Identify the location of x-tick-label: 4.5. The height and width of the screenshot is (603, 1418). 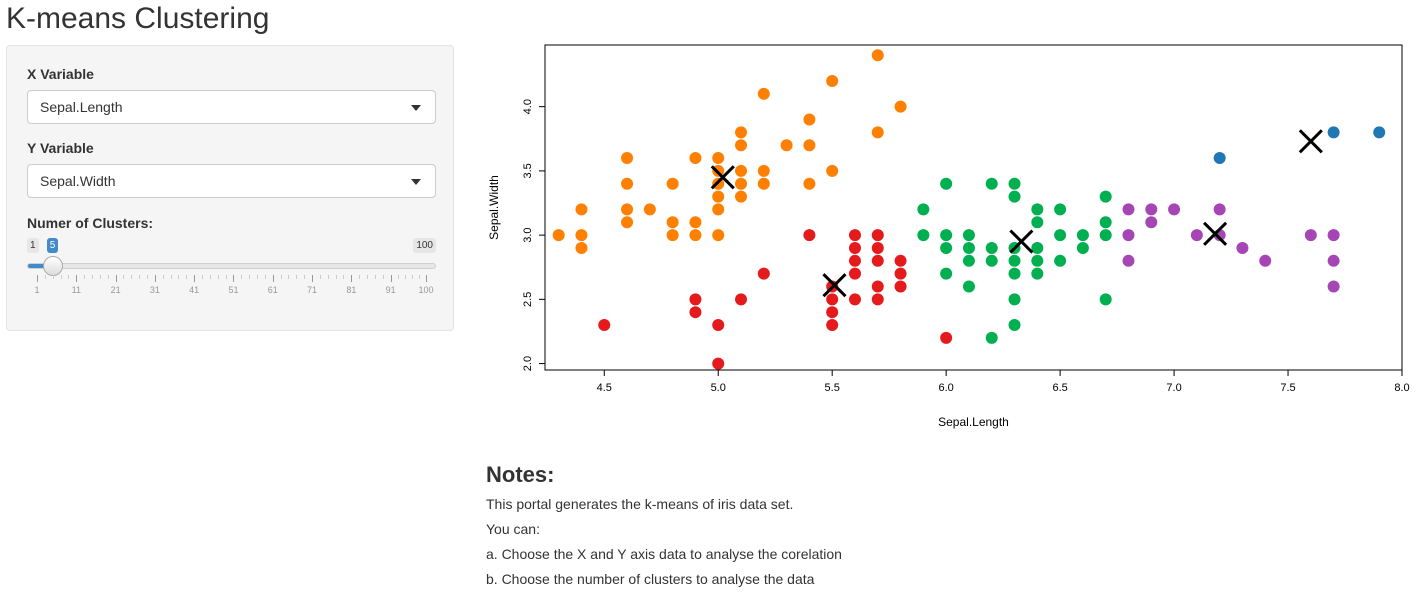
(604, 388).